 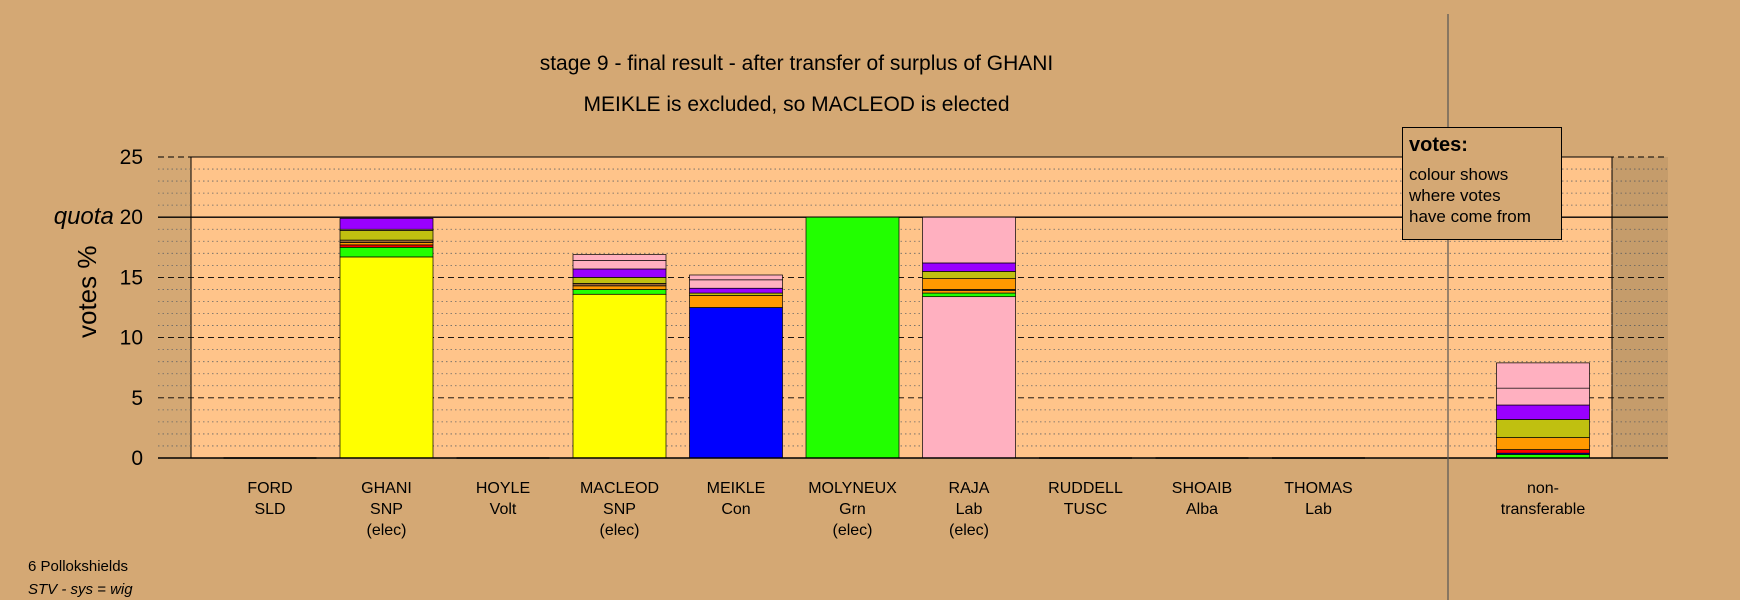 I want to click on candidate-label-line: MOLYNEUX, so click(x=852, y=488).